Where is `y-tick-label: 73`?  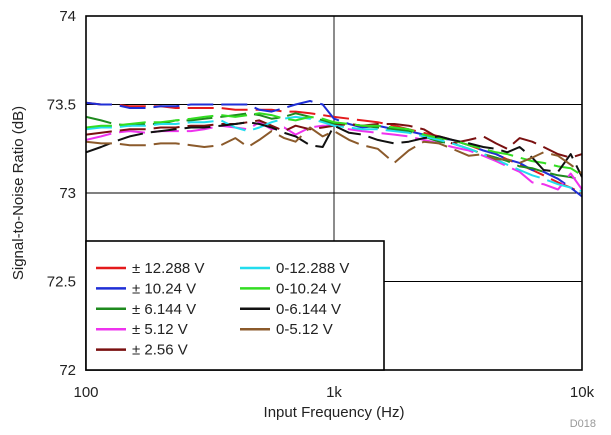
y-tick-label: 73 is located at coordinates (67, 193).